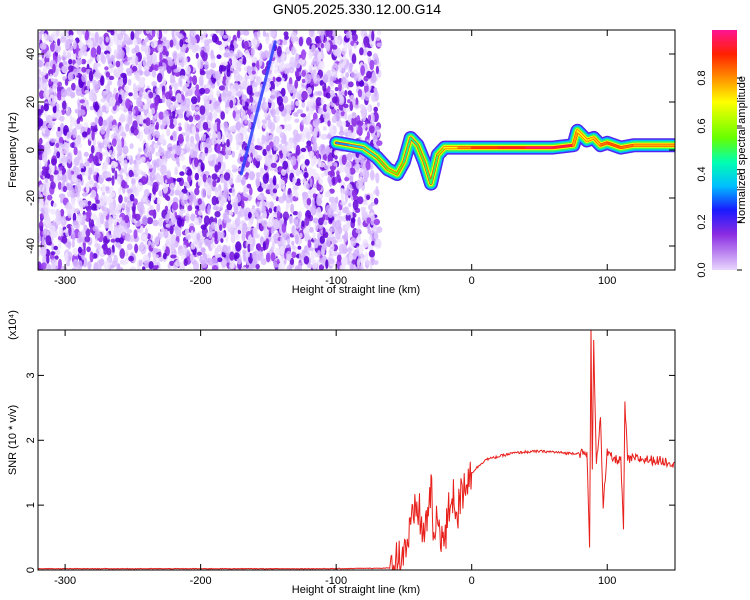  Describe the element at coordinates (472, 581) in the screenshot. I see `x-tick-label: 0` at that location.